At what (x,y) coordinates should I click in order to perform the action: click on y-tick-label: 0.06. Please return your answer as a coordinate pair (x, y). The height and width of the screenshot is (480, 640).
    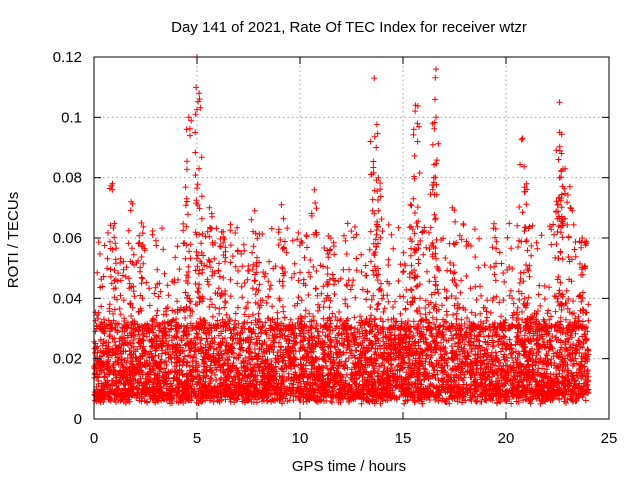
    Looking at the image, I should click on (67, 238).